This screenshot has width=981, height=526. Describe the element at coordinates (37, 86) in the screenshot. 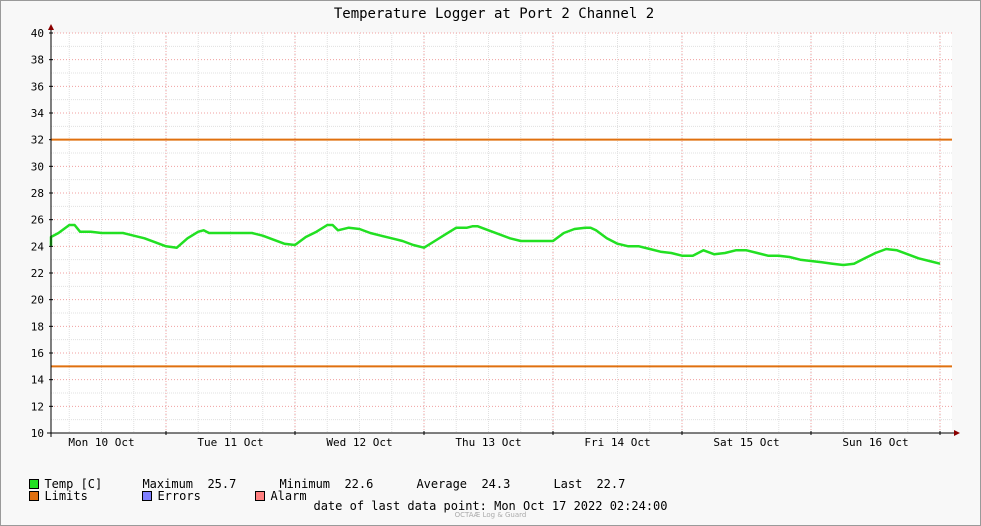

I see `y-tick-label: 36` at that location.